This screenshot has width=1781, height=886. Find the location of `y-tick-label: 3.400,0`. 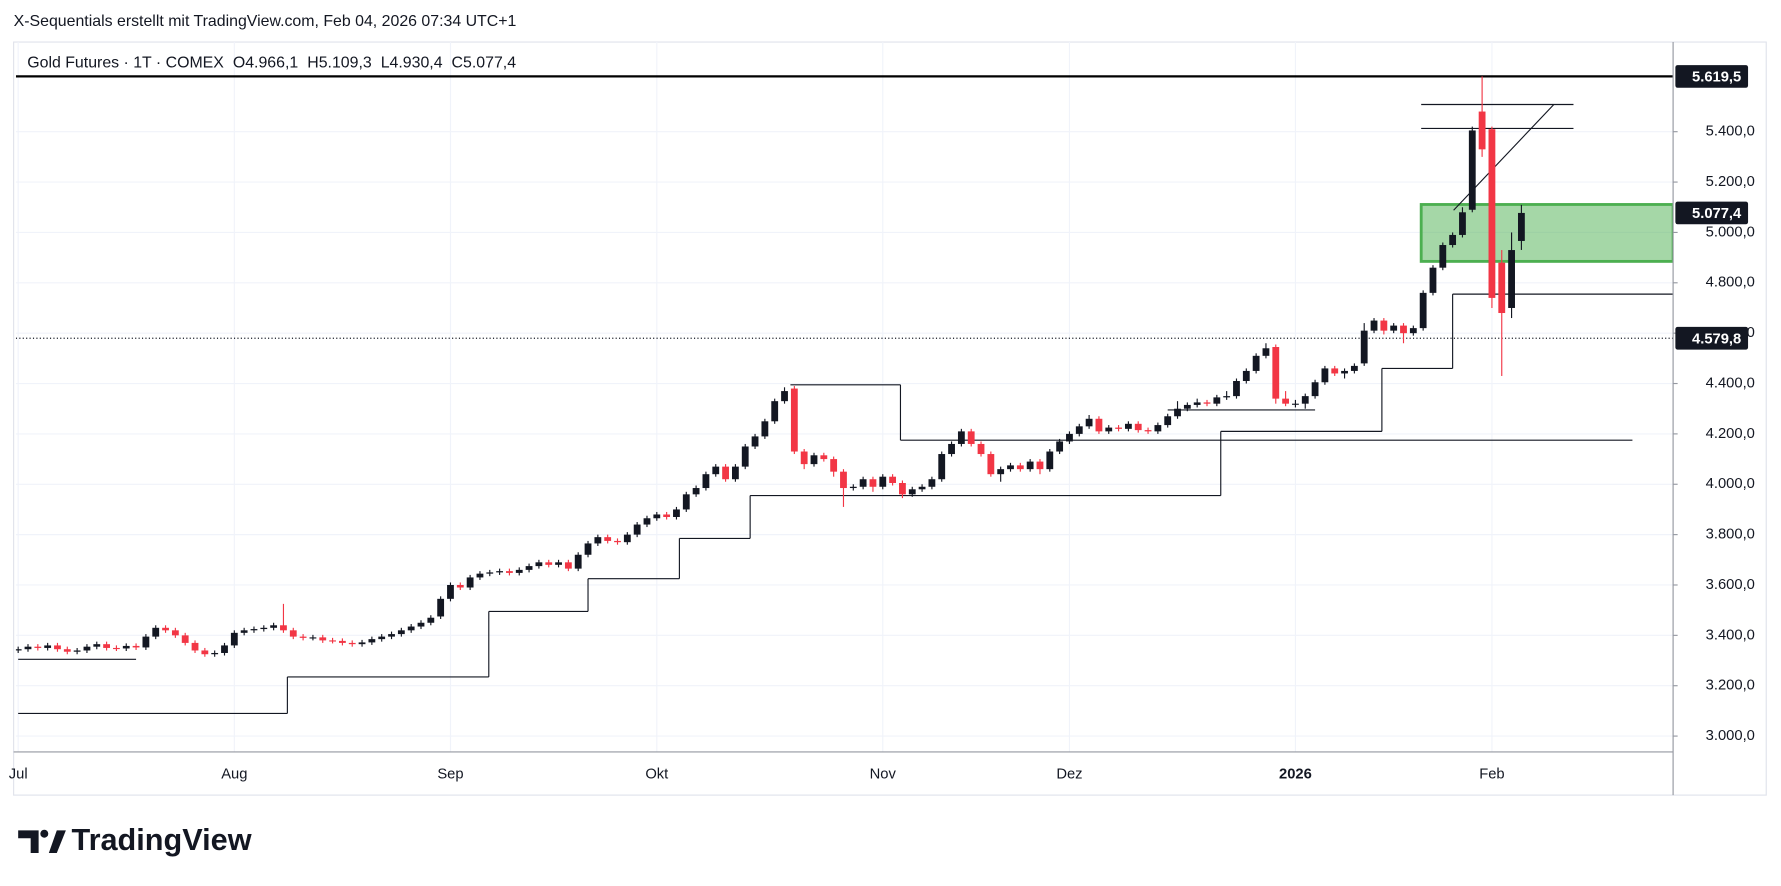

y-tick-label: 3.400,0 is located at coordinates (1730, 635).